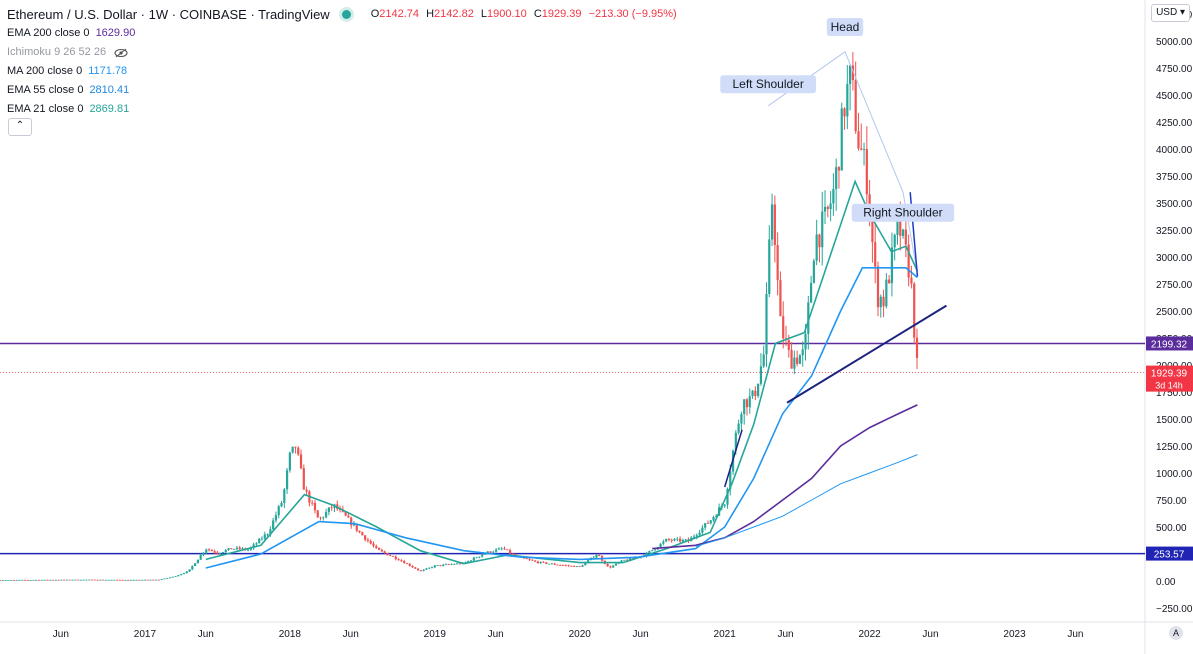  Describe the element at coordinates (20, 127) in the screenshot. I see `collapse-legend-button: ⌃` at that location.